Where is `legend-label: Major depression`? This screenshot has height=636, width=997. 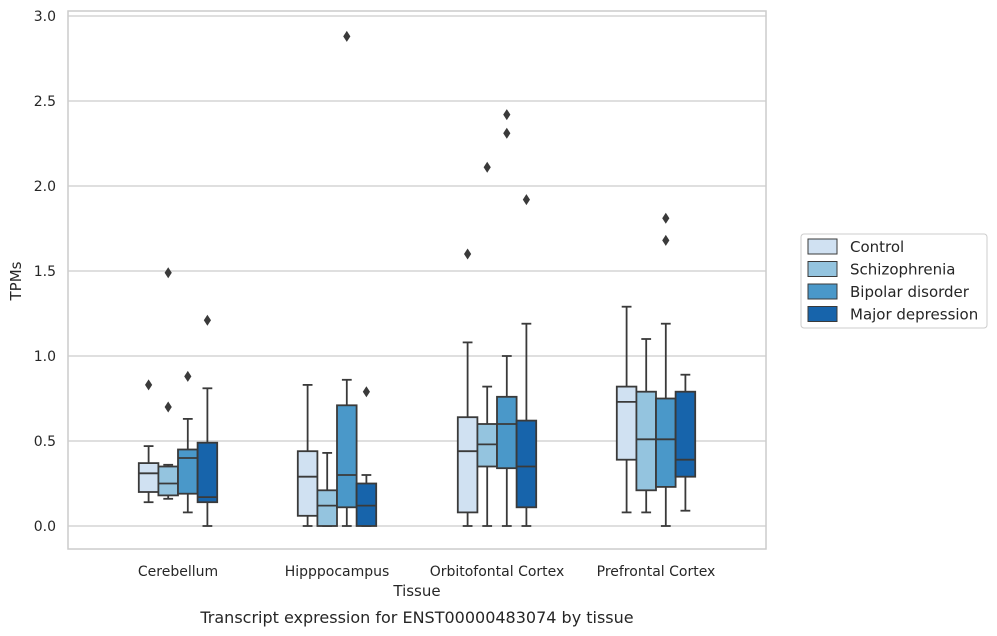 legend-label: Major depression is located at coordinates (914, 315).